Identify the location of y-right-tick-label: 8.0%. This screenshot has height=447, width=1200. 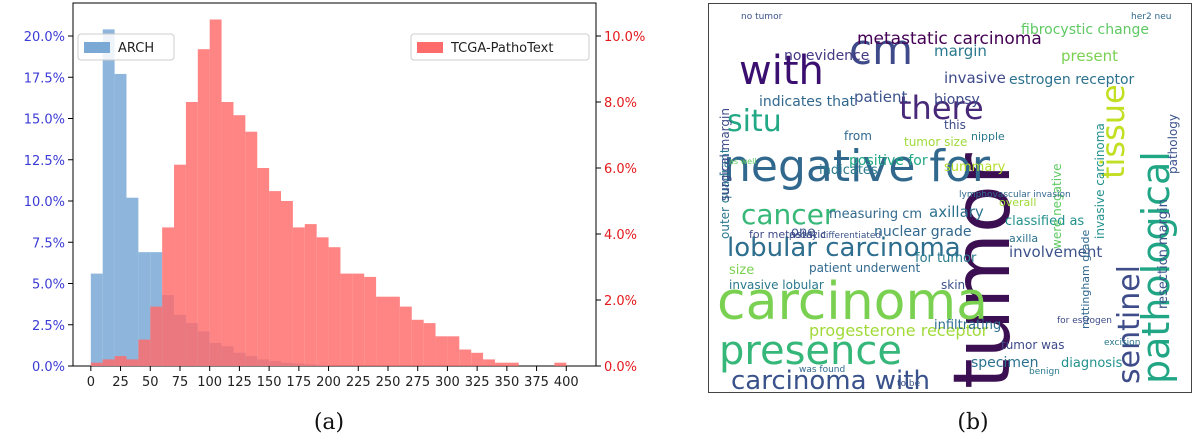
(620, 103).